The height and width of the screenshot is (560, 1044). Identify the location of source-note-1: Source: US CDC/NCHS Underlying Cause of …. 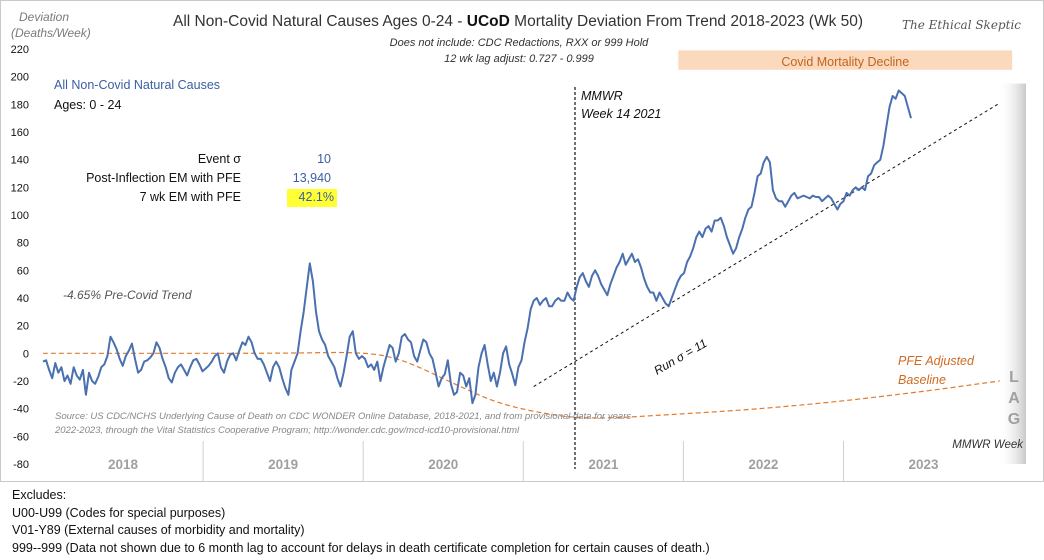
(343, 416).